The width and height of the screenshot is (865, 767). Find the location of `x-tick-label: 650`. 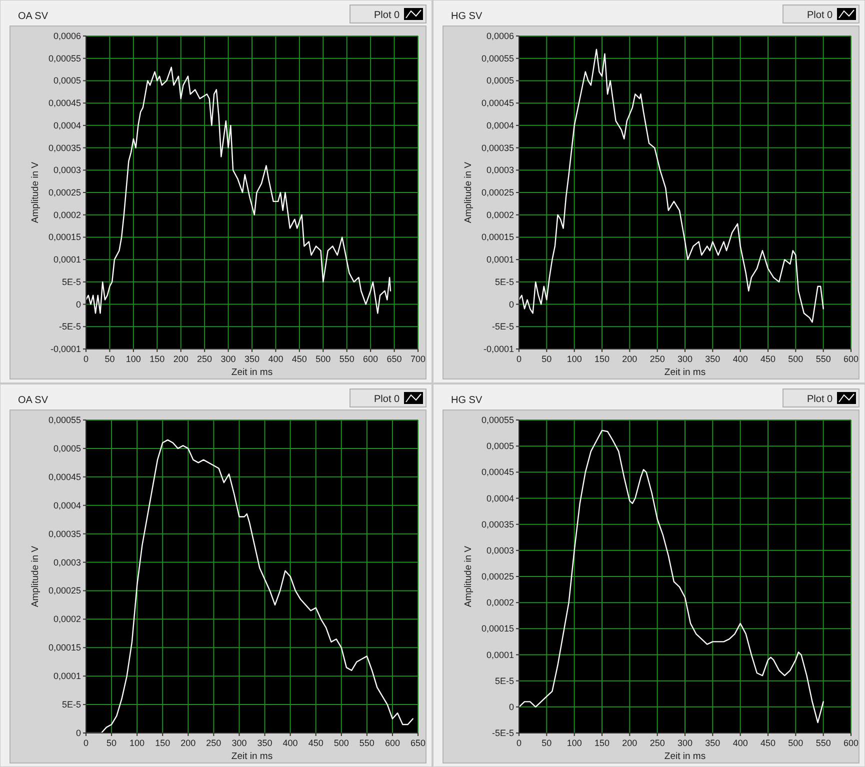

x-tick-label: 650 is located at coordinates (418, 743).